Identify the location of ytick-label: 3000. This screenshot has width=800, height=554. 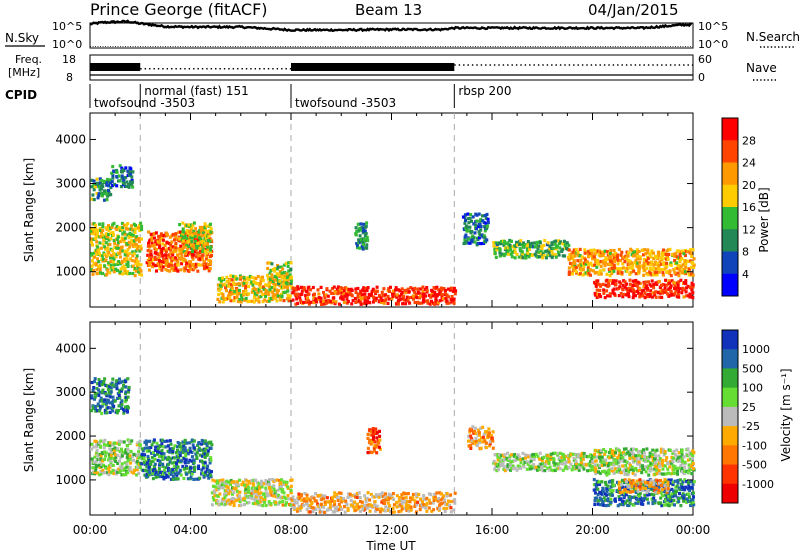
(70, 392).